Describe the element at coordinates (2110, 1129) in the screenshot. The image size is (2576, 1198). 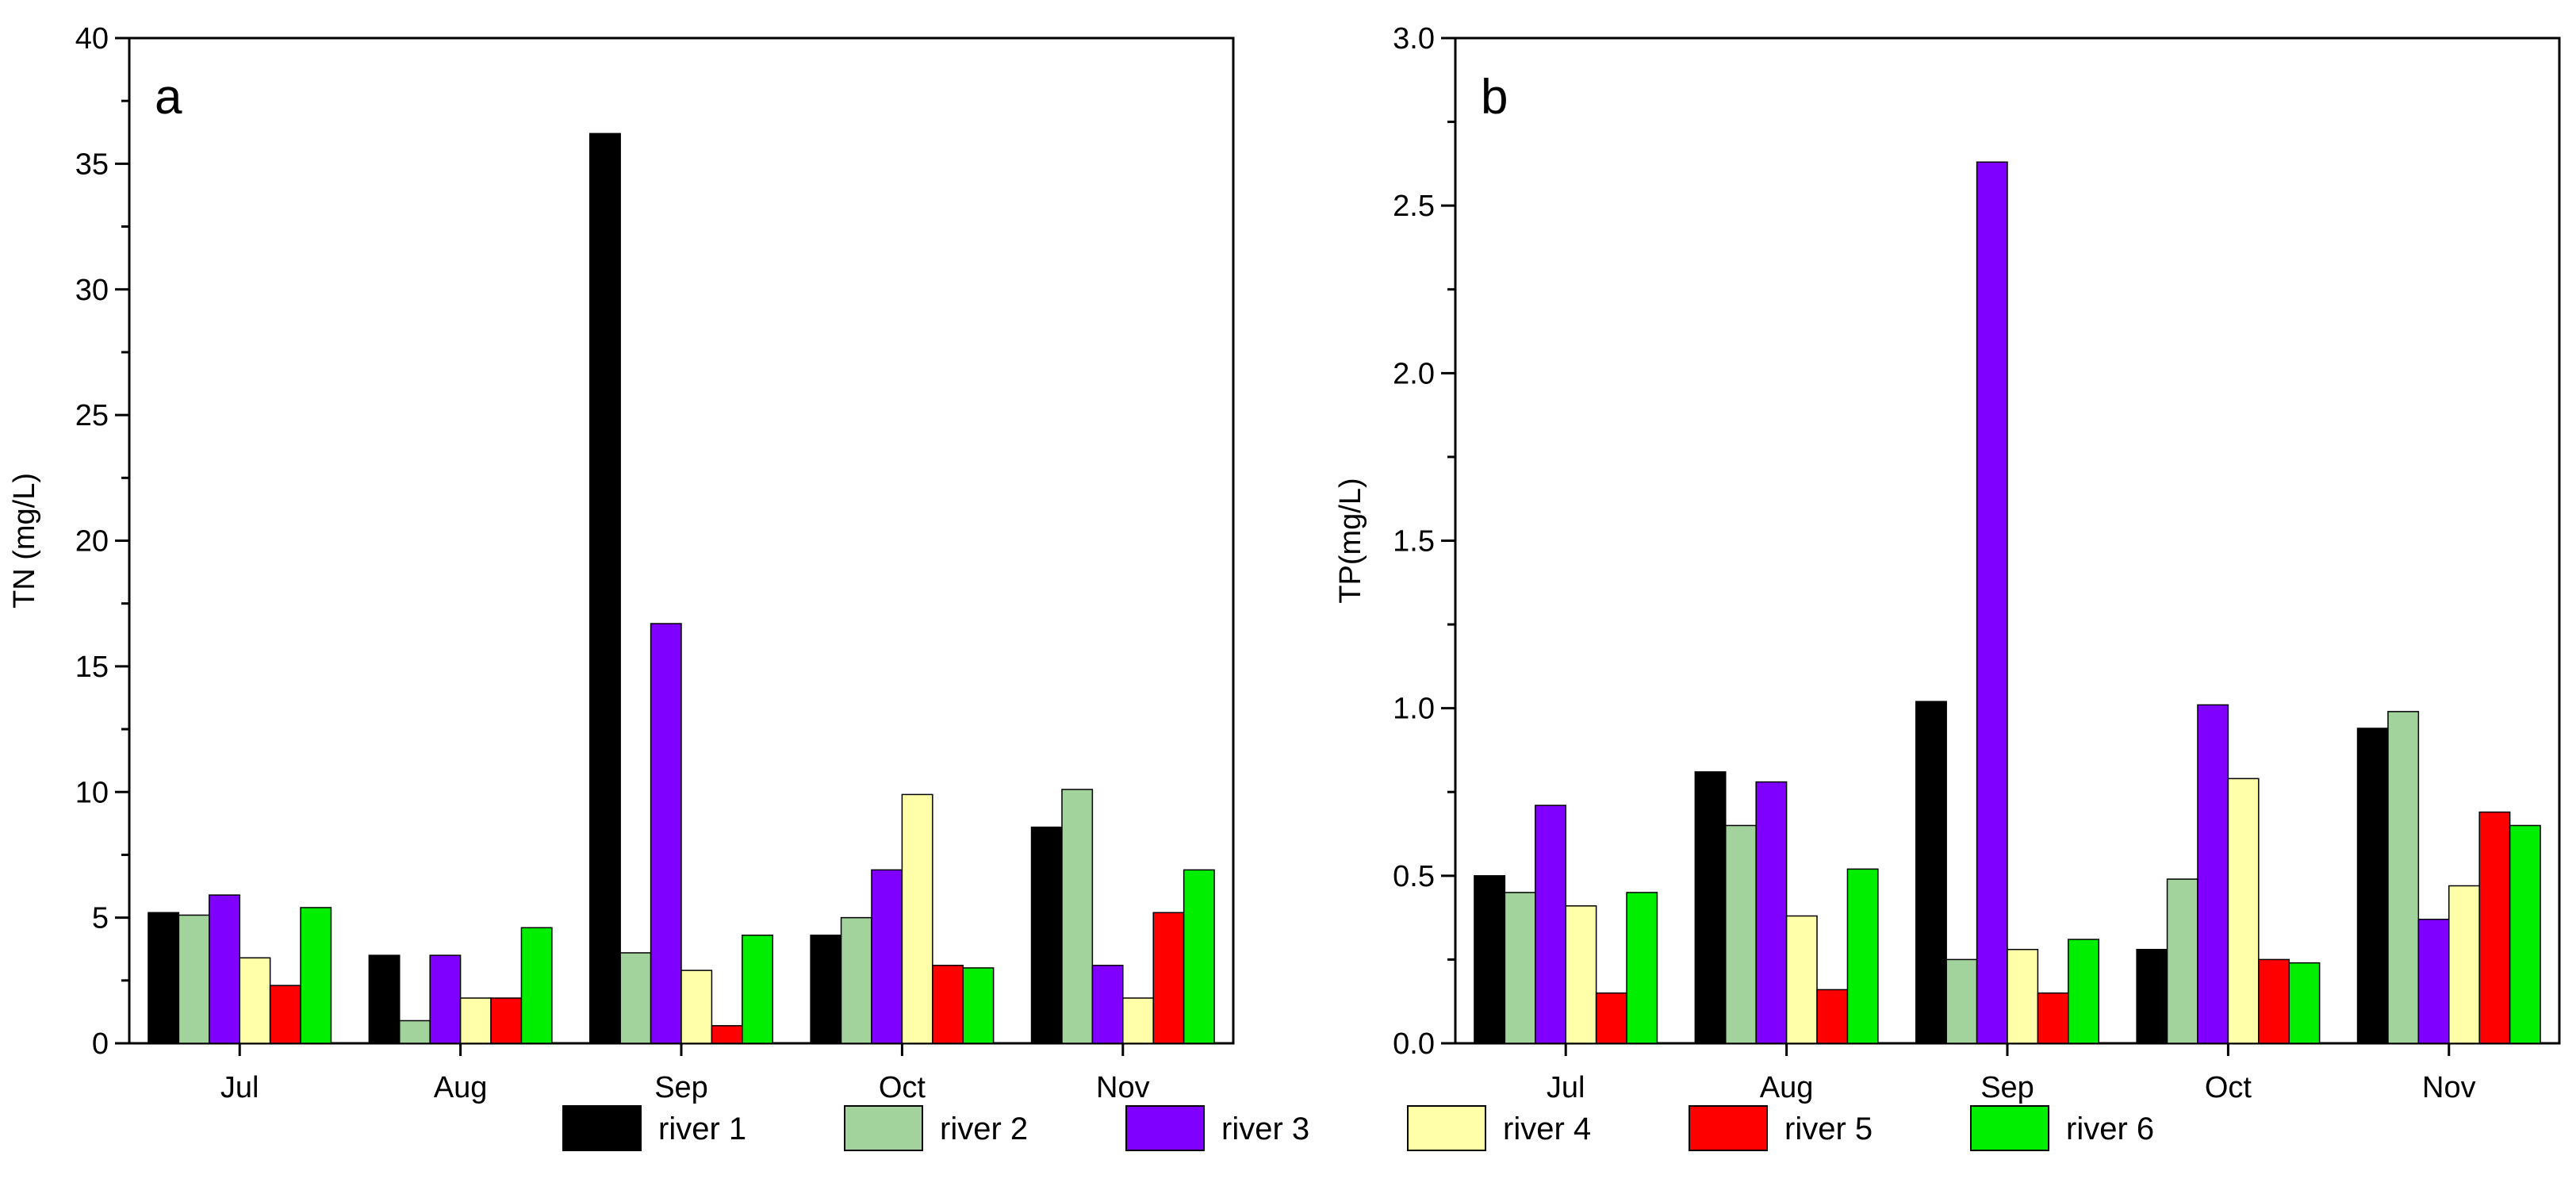
I see `legend-label-river-6: river 6` at that location.